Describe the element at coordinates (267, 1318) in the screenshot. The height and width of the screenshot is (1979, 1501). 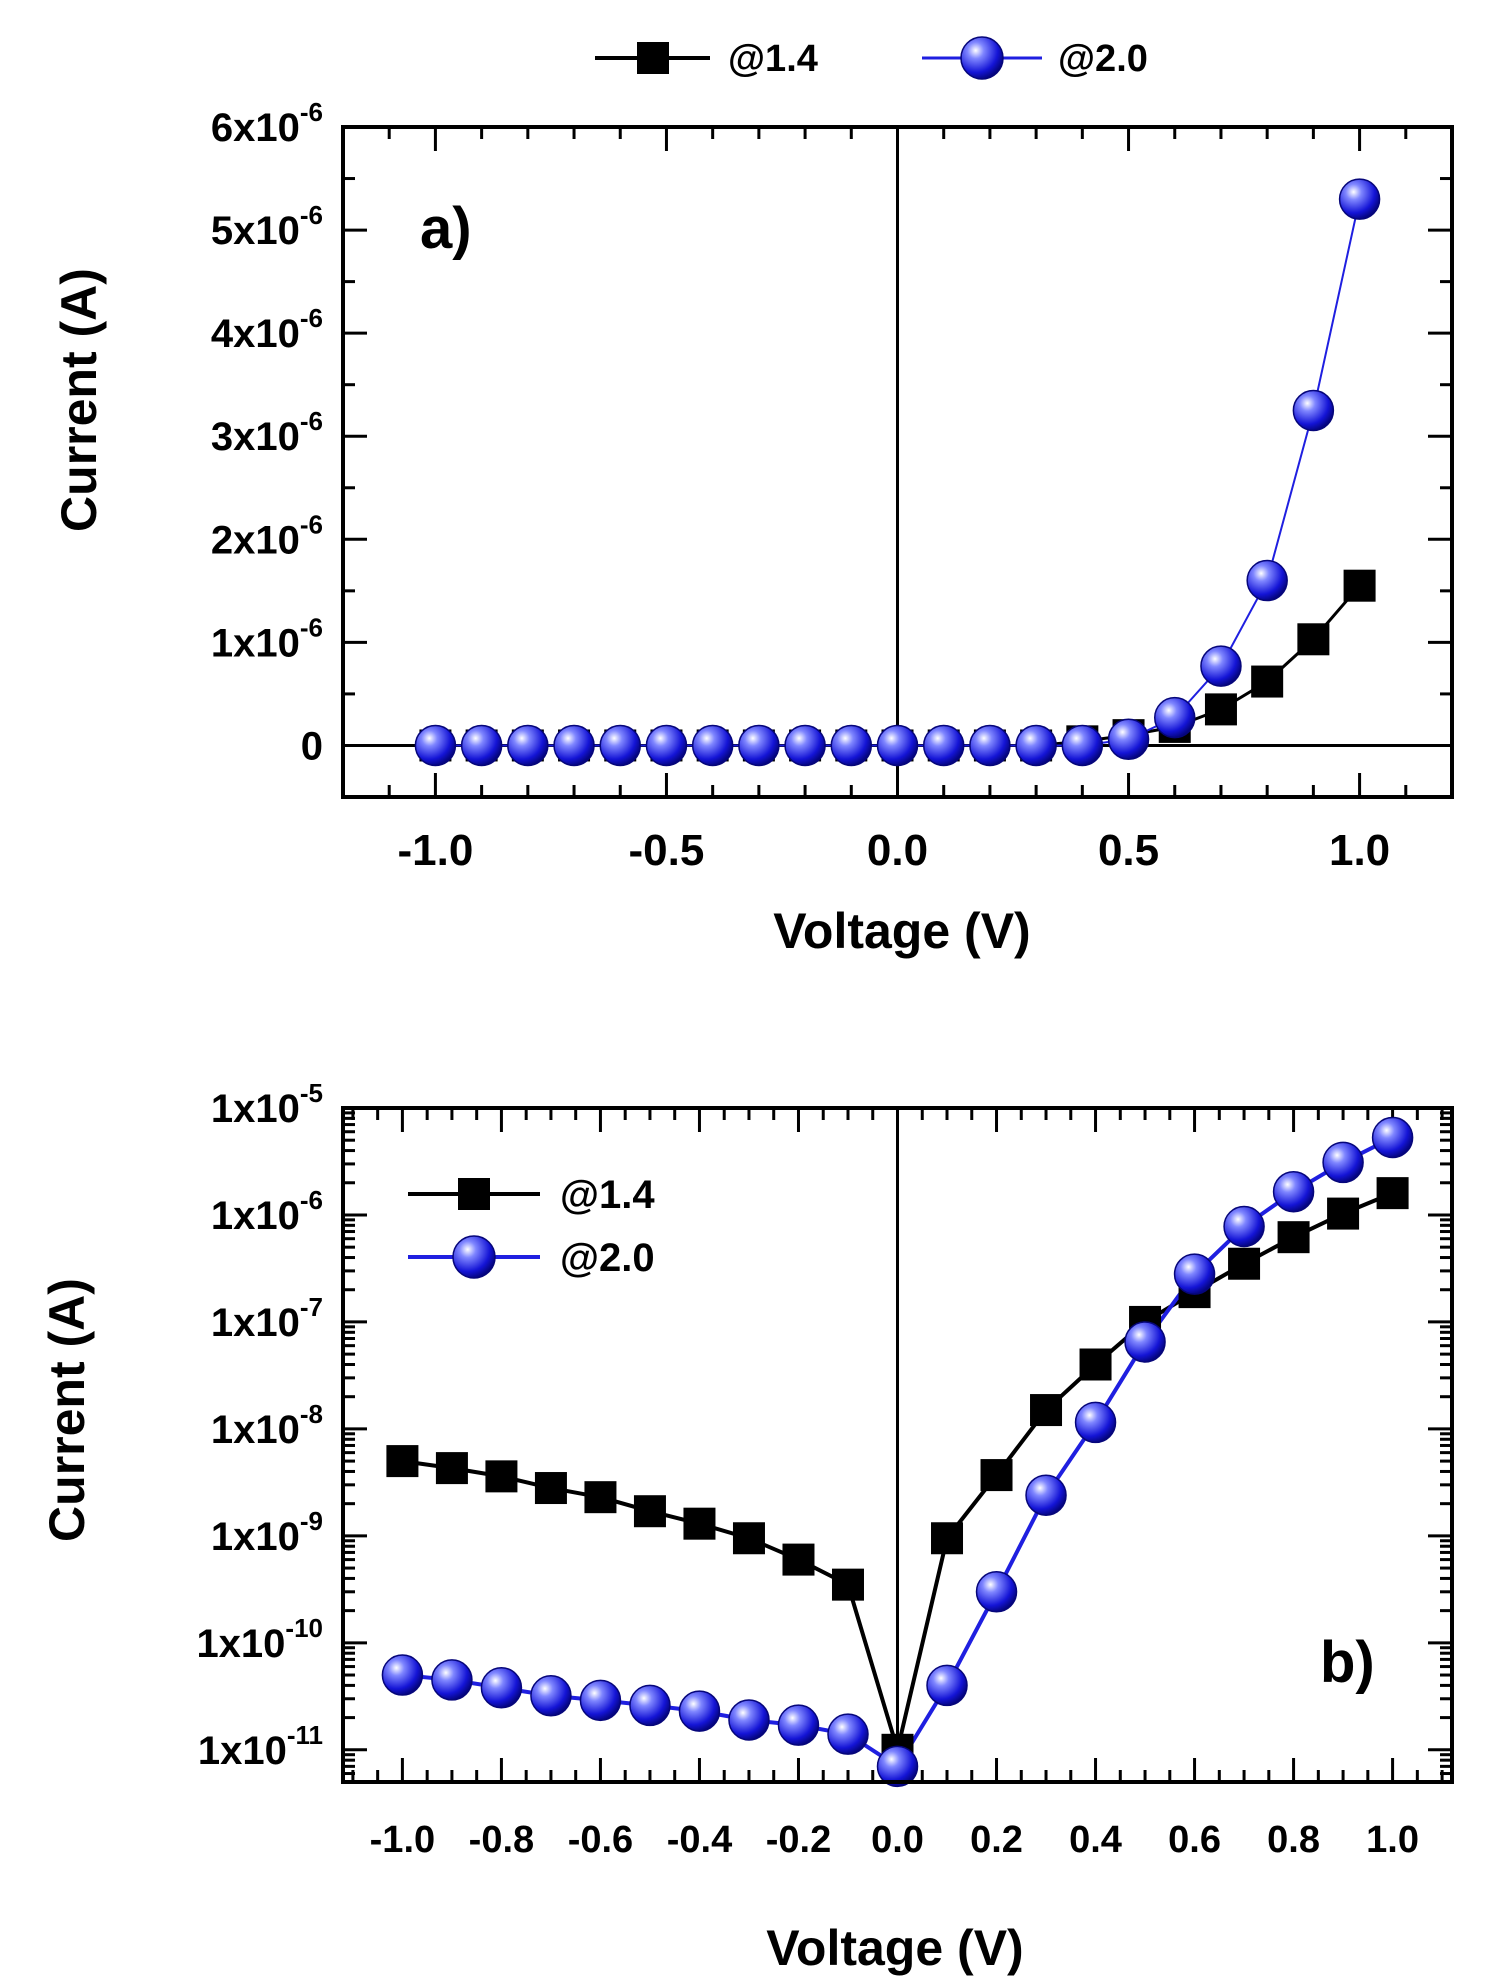
I see `y-tick-label: 1x10⁻⁷` at that location.